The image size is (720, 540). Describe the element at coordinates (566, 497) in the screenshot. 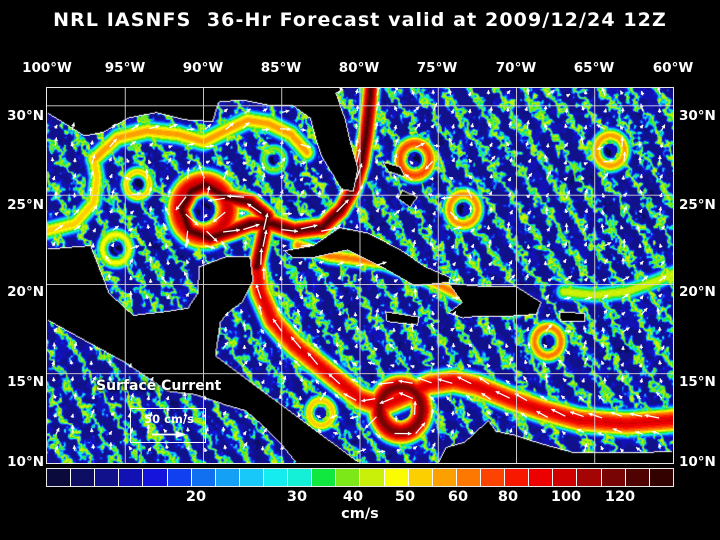

I see `colorbar-tick-100: 100` at that location.